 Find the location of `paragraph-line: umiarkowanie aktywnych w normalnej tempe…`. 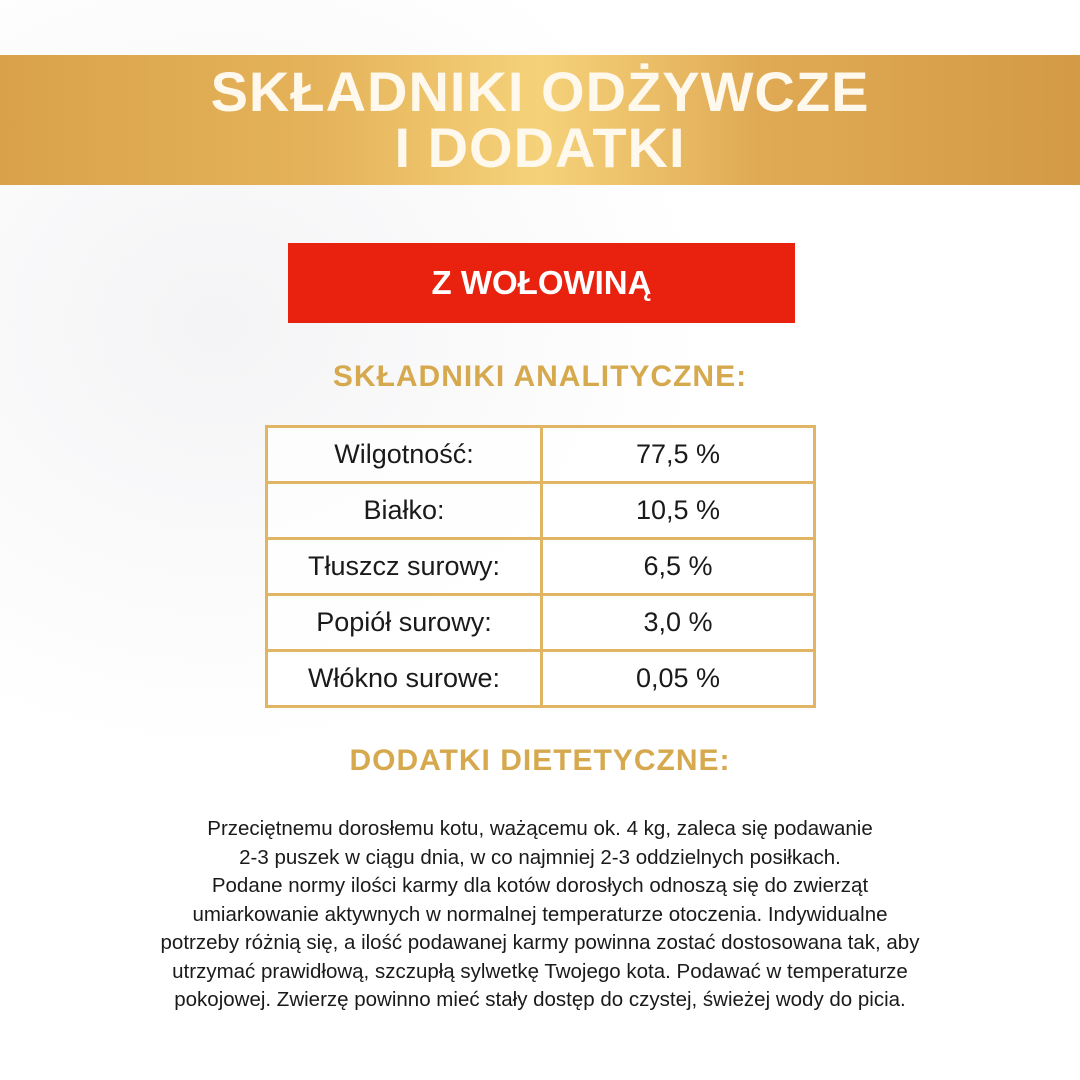

paragraph-line: umiarkowanie aktywnych w normalnej tempe… is located at coordinates (540, 914).